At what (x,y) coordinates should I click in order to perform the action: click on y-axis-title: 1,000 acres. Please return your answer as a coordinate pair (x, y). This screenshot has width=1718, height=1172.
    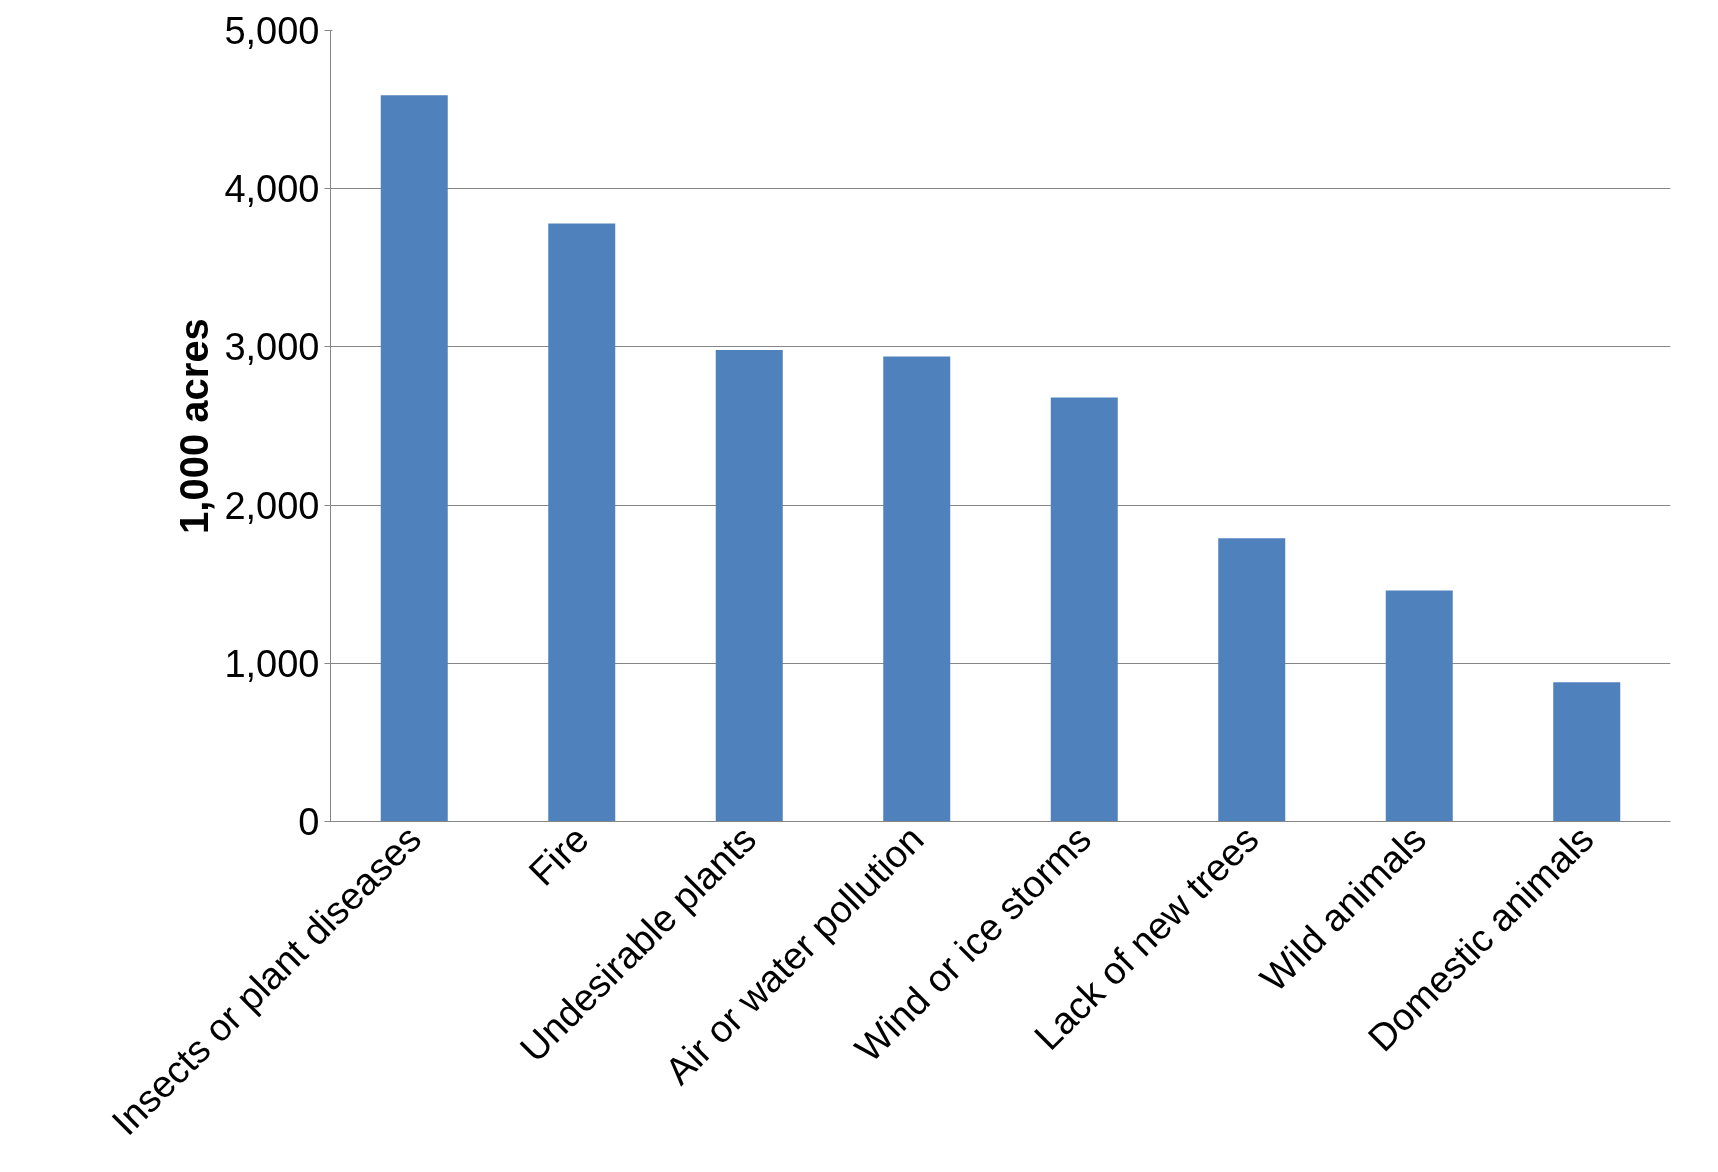
    Looking at the image, I should click on (194, 426).